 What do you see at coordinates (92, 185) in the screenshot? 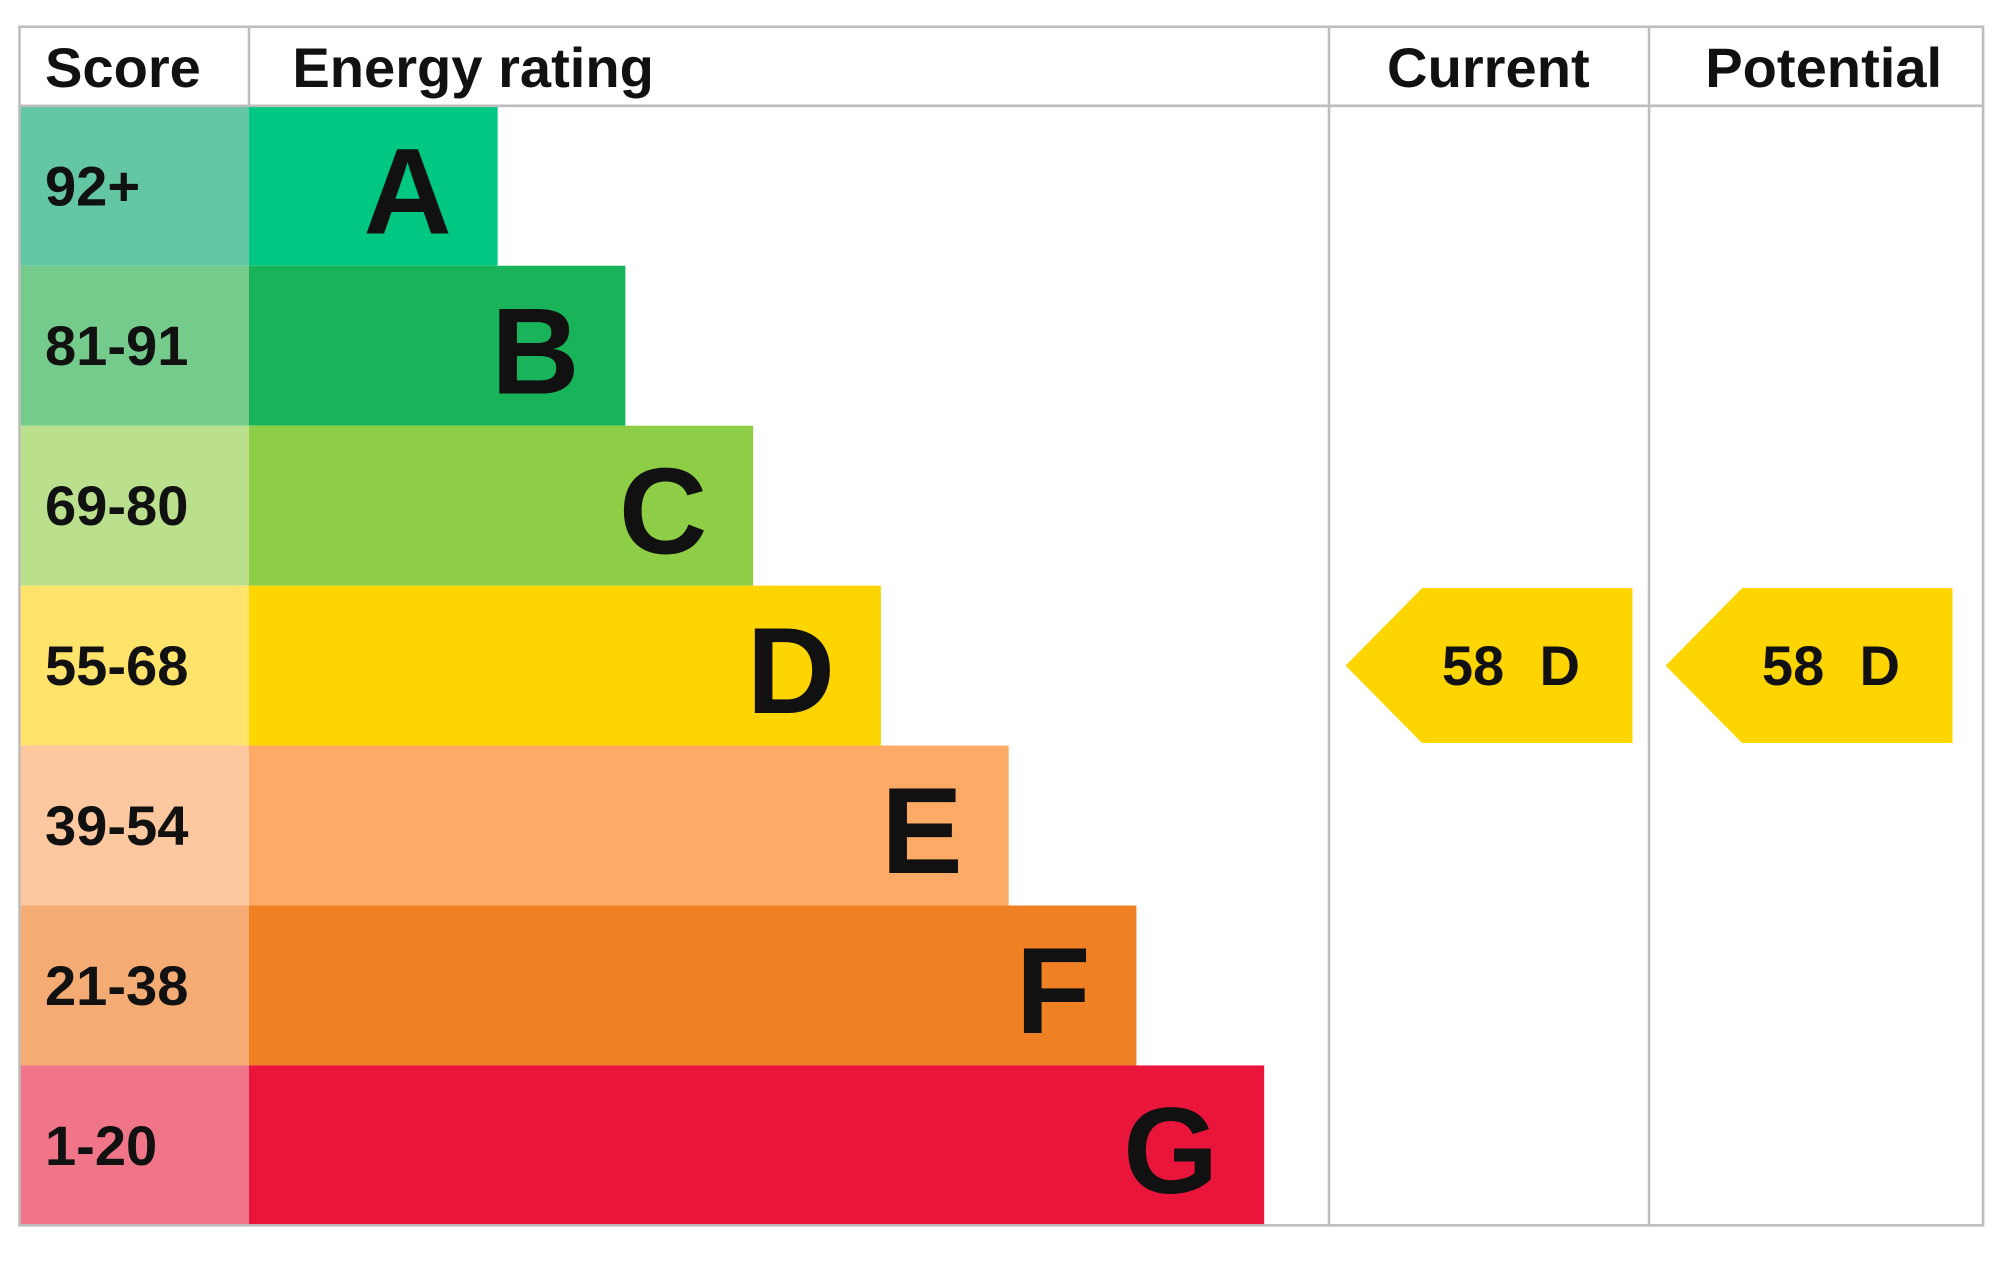
I see `score-label: 92+` at bounding box center [92, 185].